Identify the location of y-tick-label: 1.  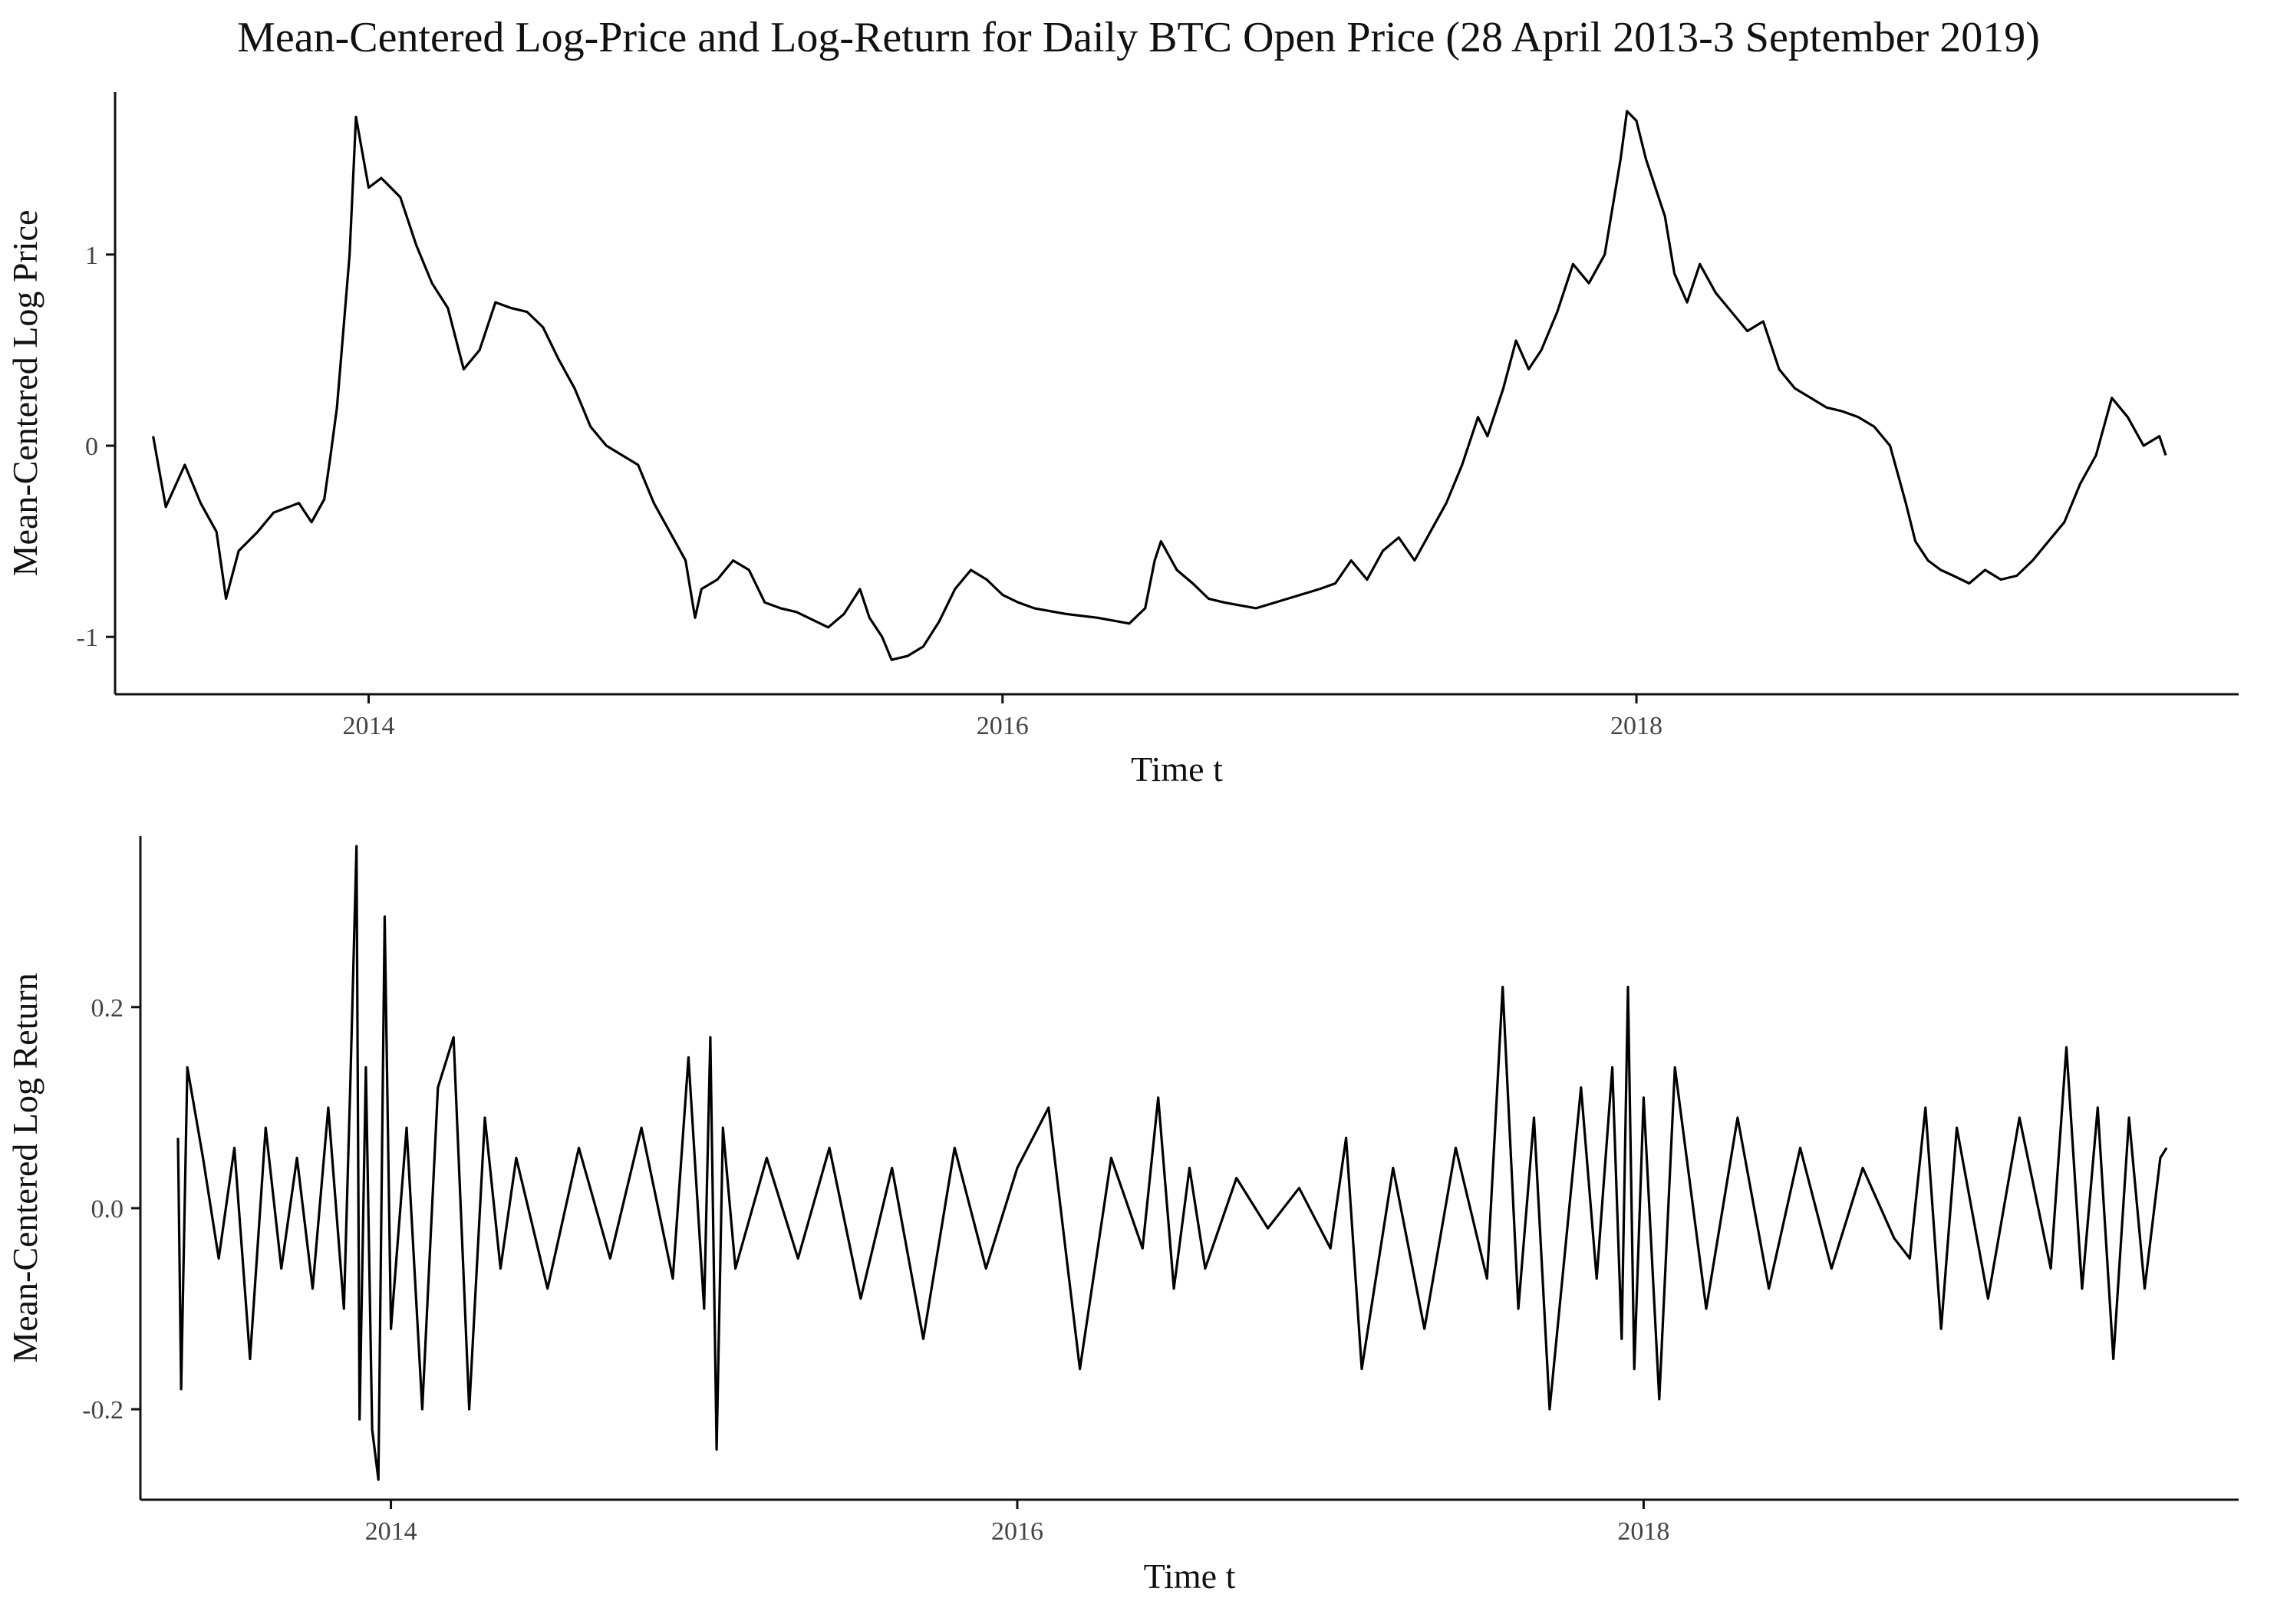
(91, 256).